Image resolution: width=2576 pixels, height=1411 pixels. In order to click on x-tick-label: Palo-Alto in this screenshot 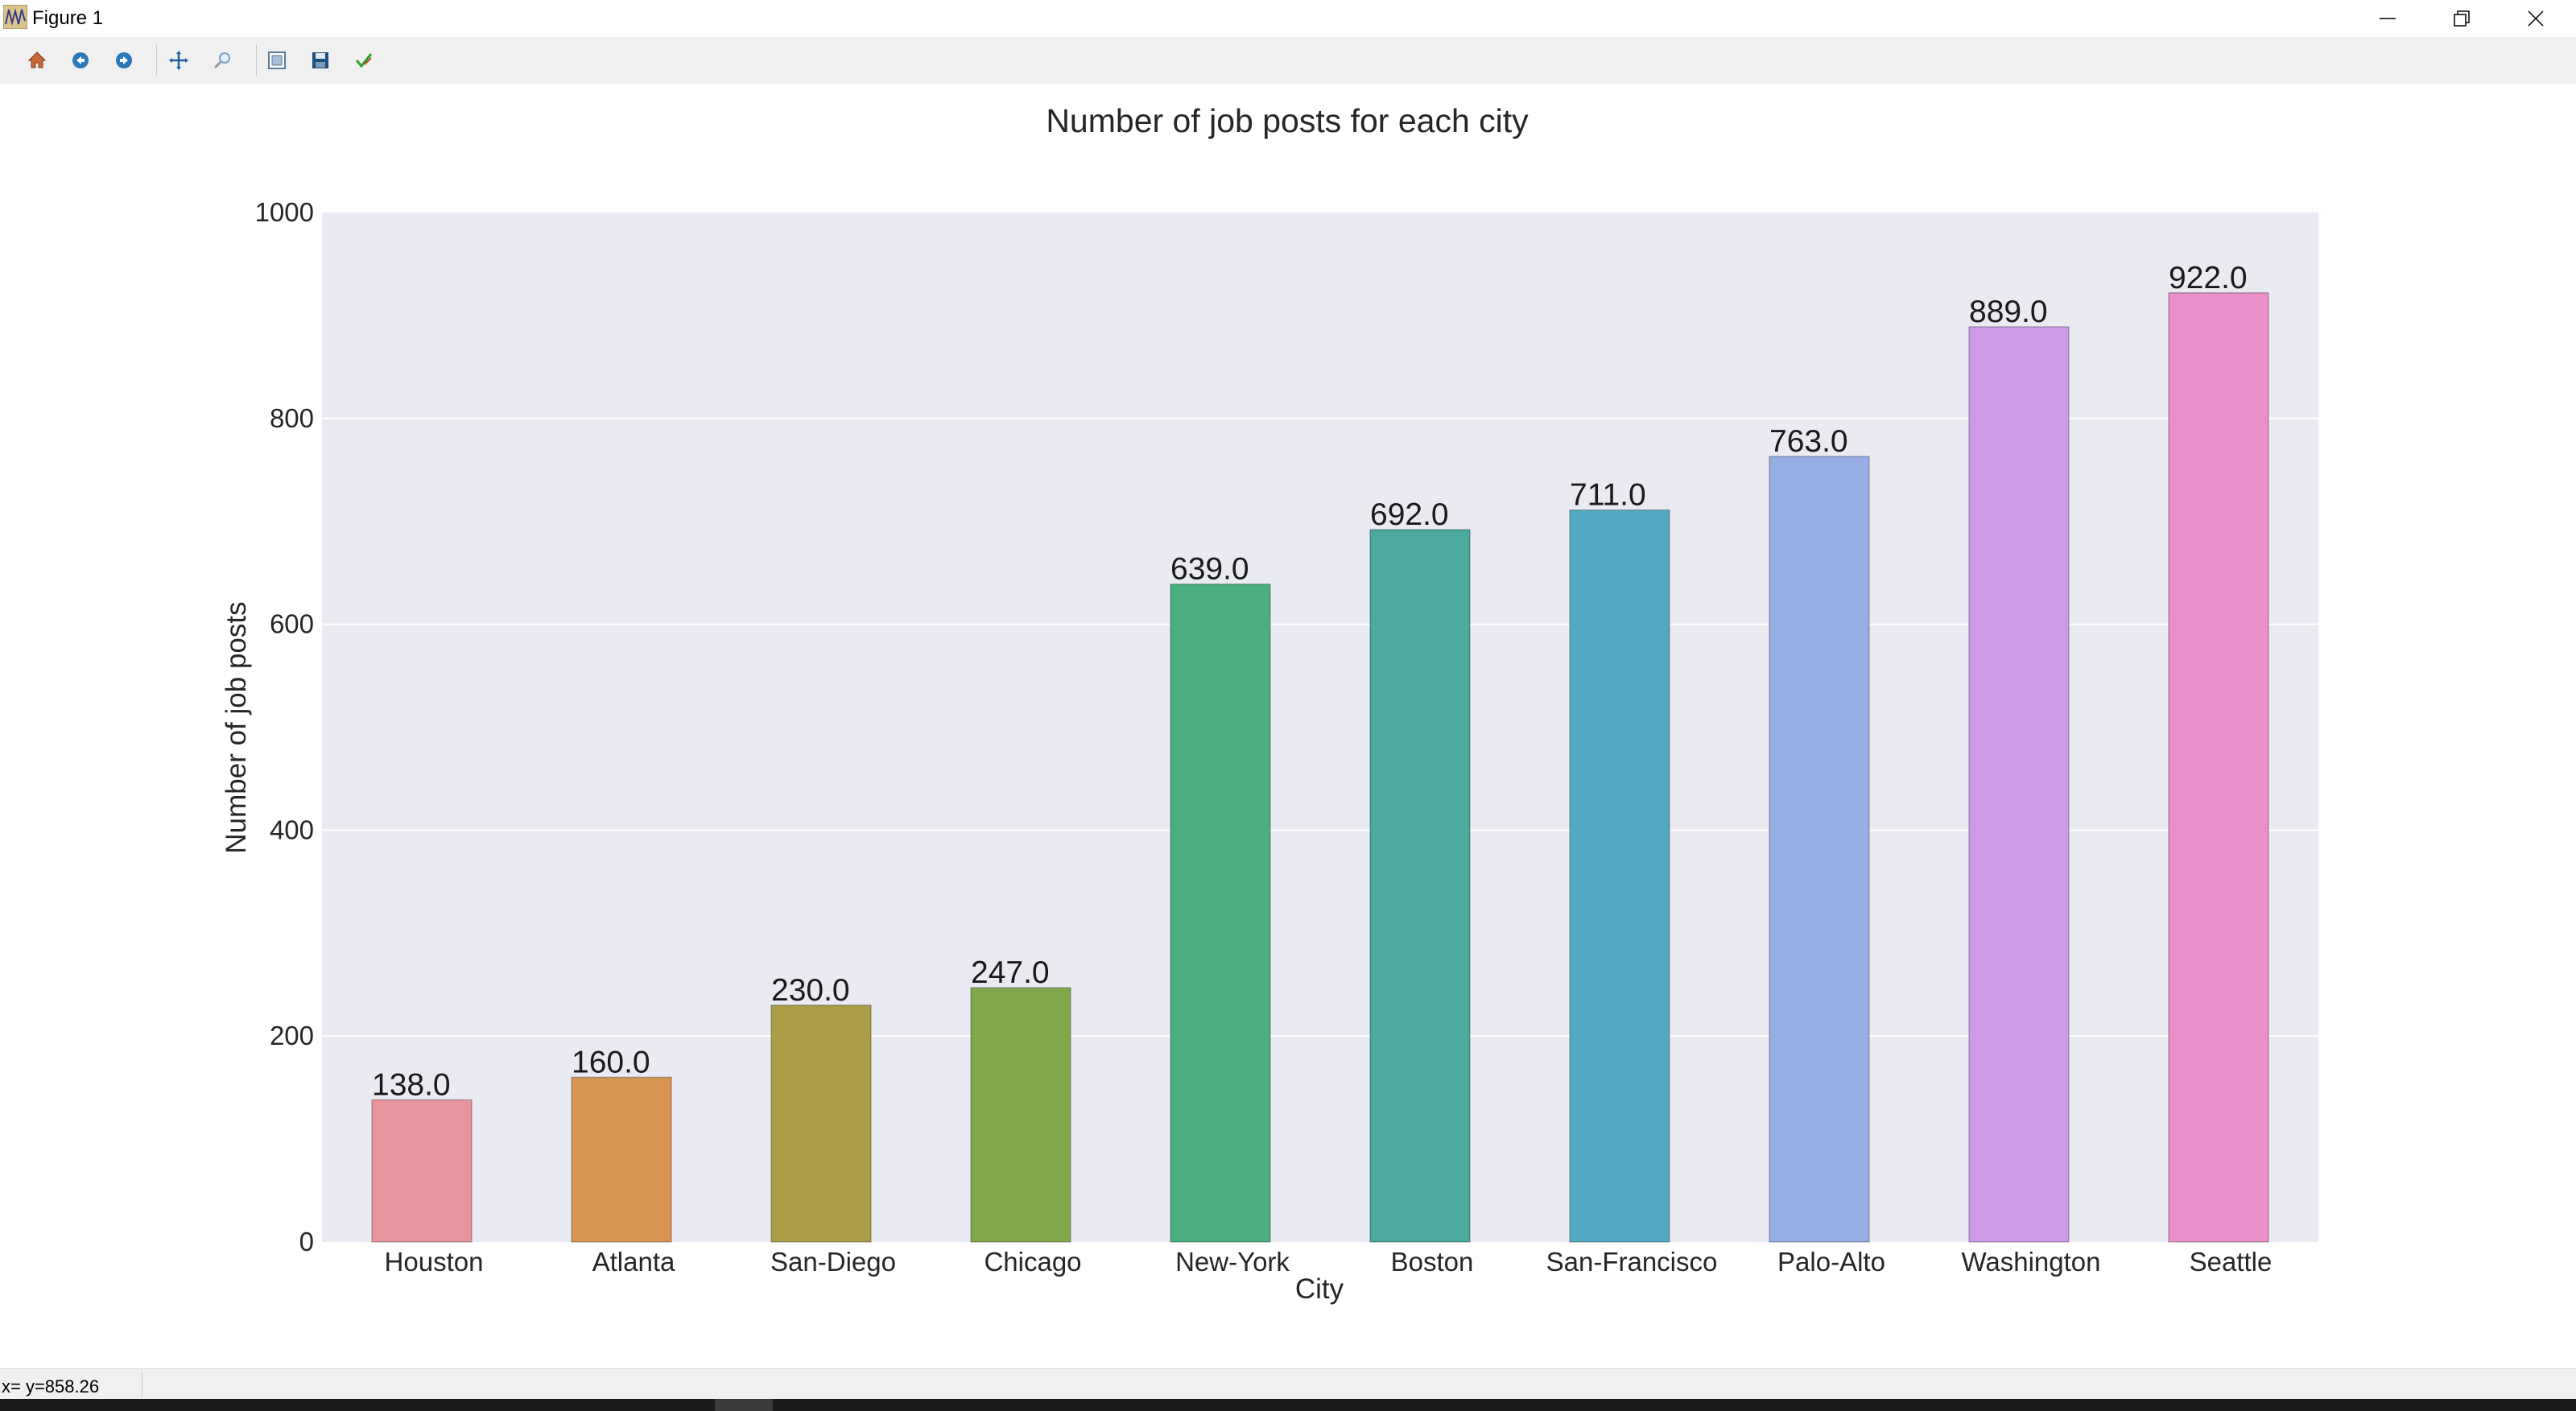, I will do `click(1831, 1262)`.